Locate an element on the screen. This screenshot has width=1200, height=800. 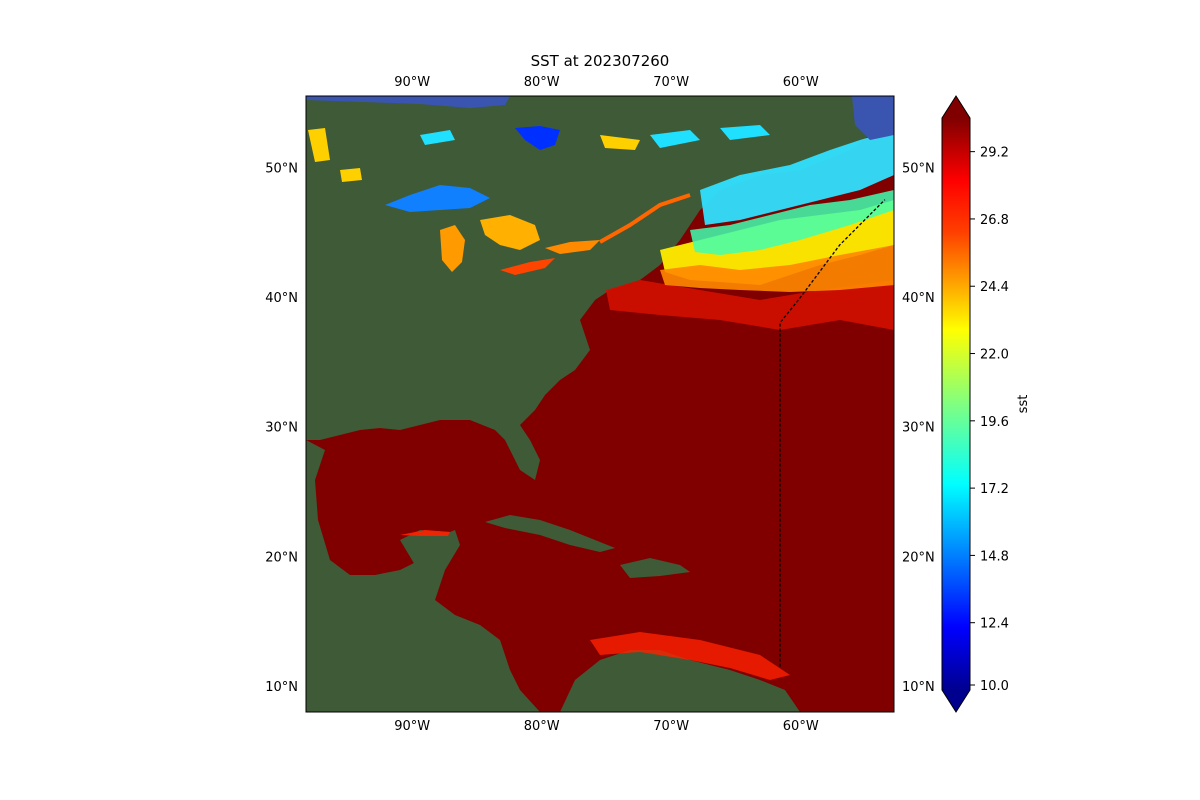
warm-coast-venezuela is located at coordinates (690, 656).